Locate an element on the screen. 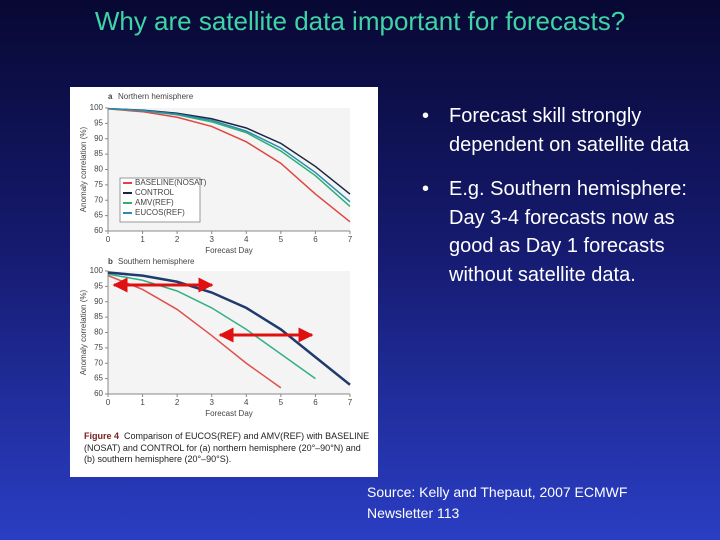 This screenshot has height=540, width=720. caption-label: Figure 4 is located at coordinates (102, 436).